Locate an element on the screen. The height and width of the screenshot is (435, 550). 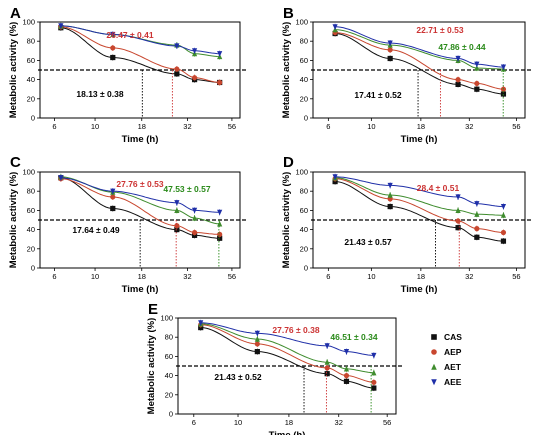
ic50-annotation: 17.64 ± 0.49 is located at coordinates (95, 230).